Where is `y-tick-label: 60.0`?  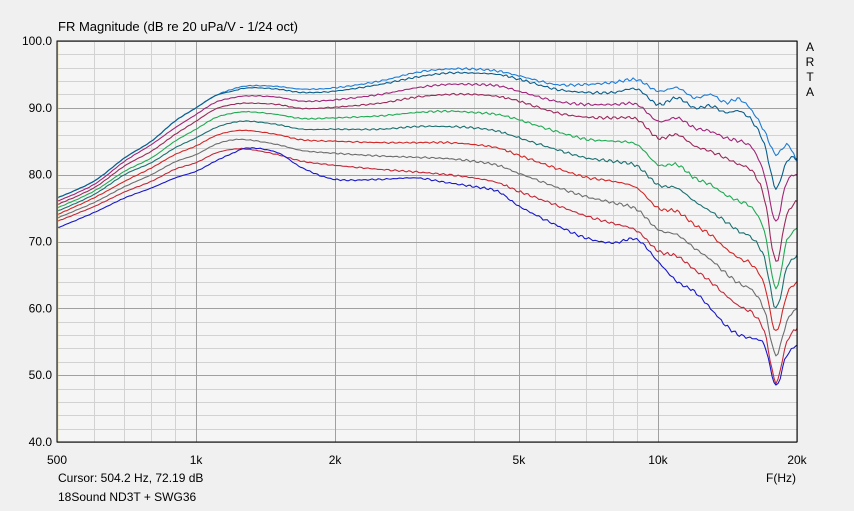 y-tick-label: 60.0 is located at coordinates (41, 308).